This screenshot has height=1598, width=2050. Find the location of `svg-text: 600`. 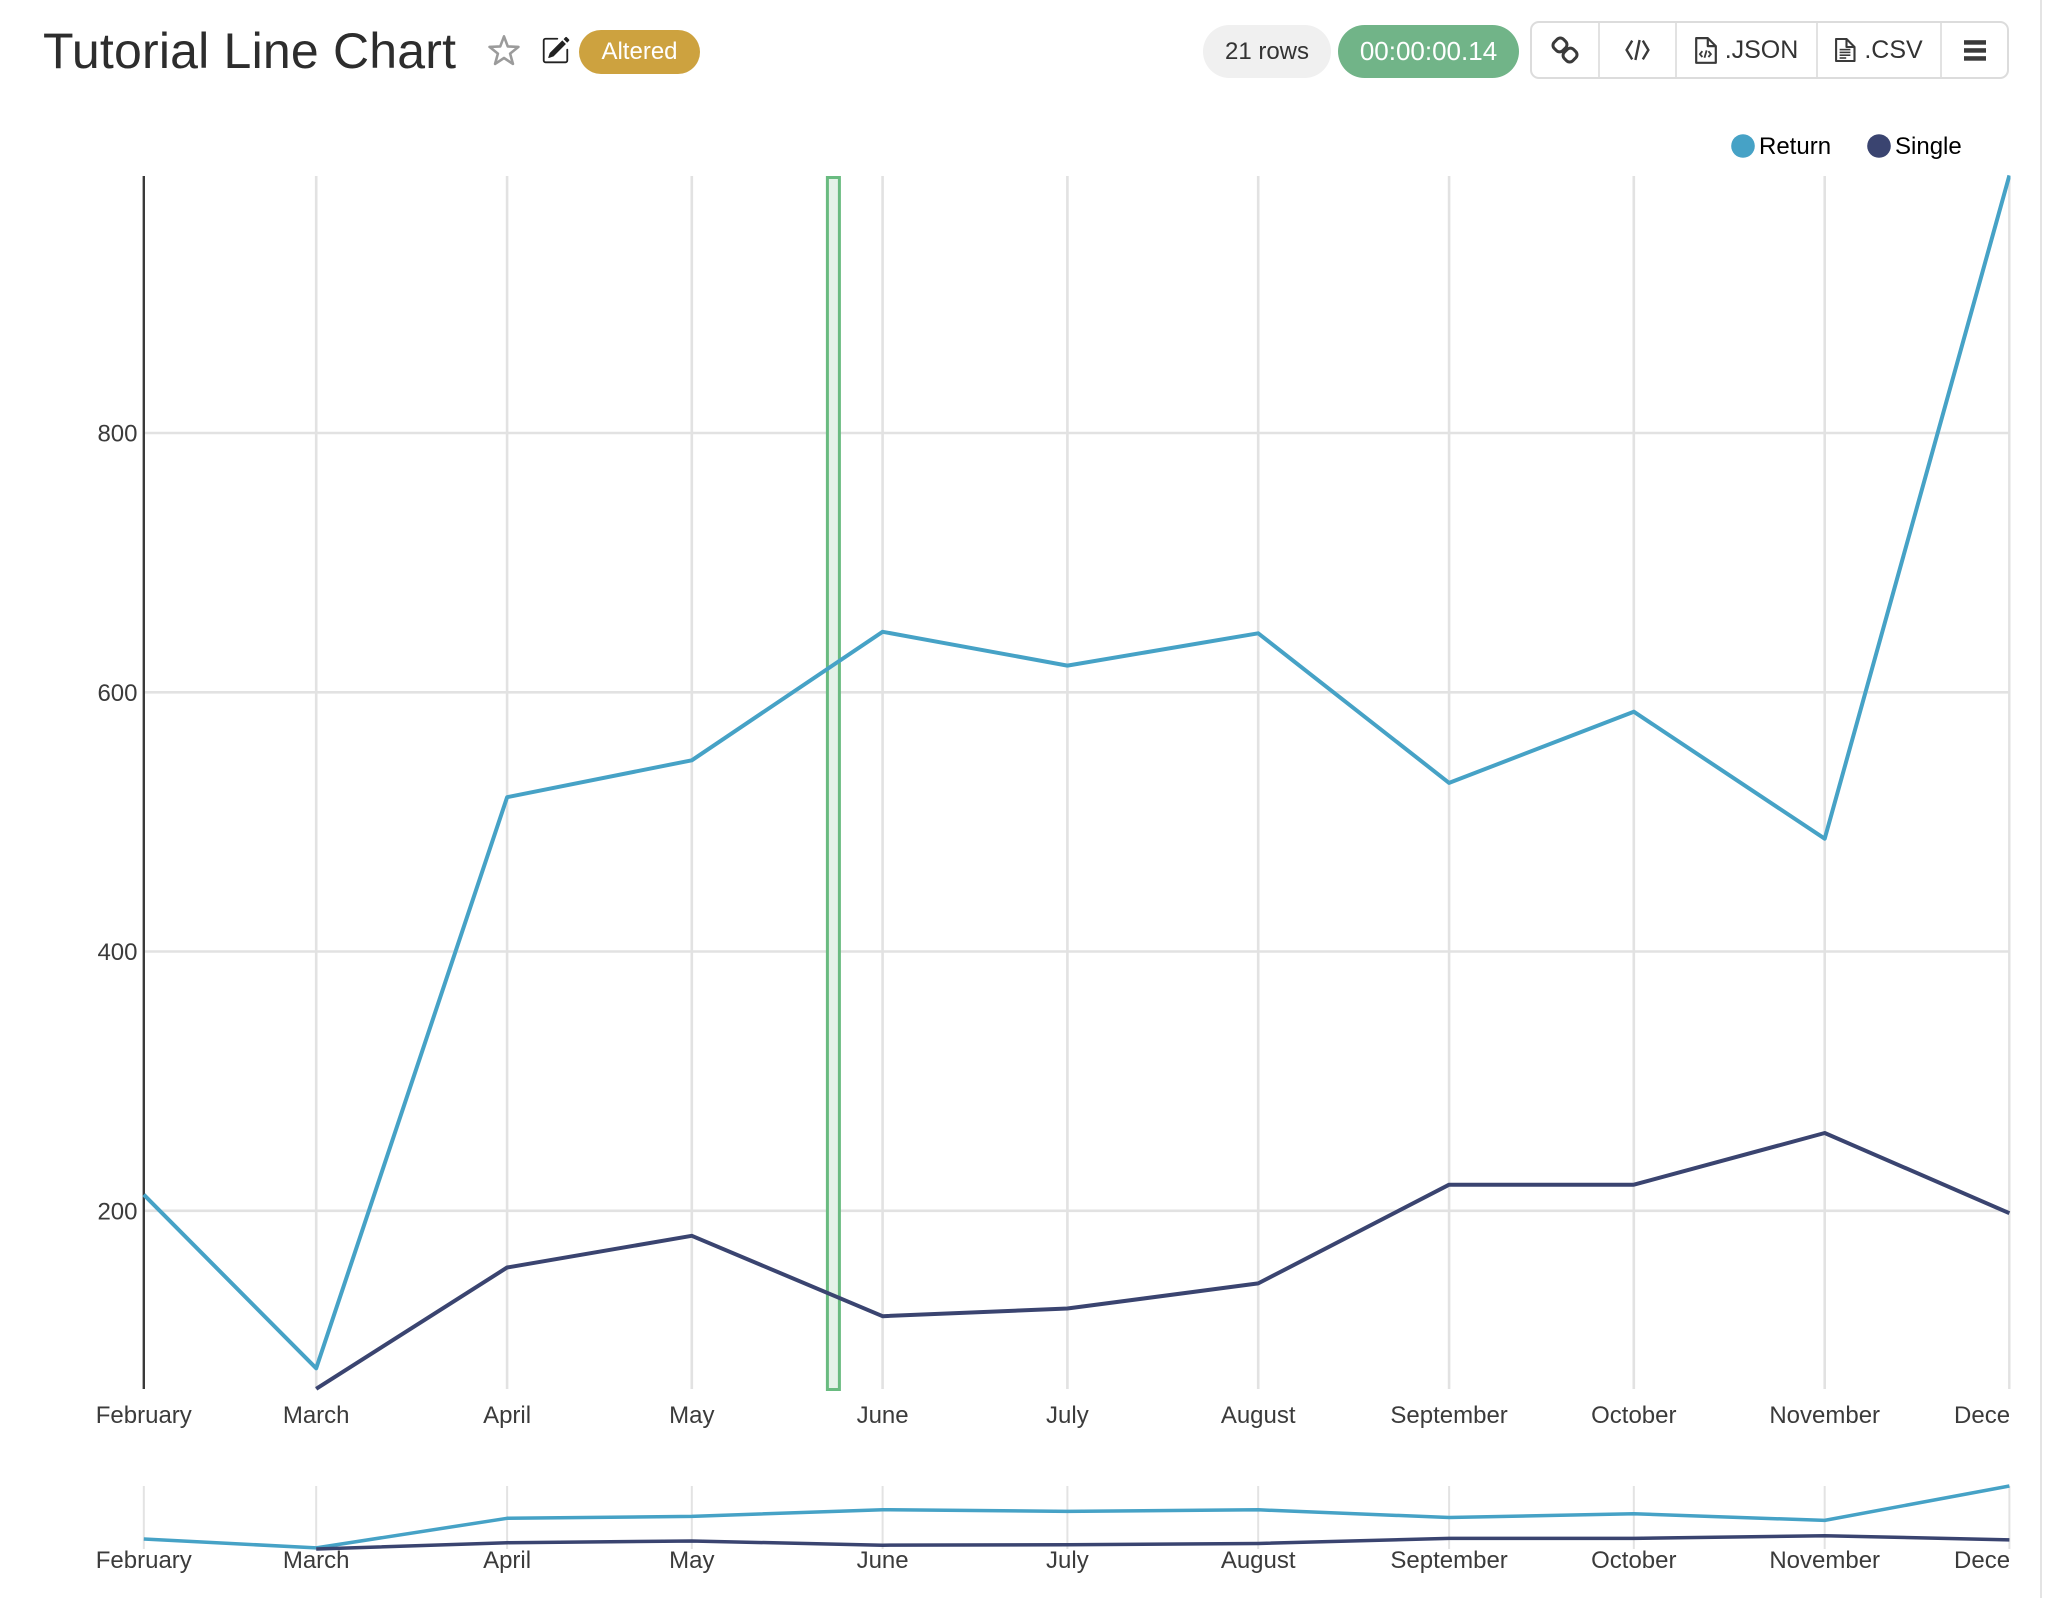

svg-text: 600 is located at coordinates (117, 693).